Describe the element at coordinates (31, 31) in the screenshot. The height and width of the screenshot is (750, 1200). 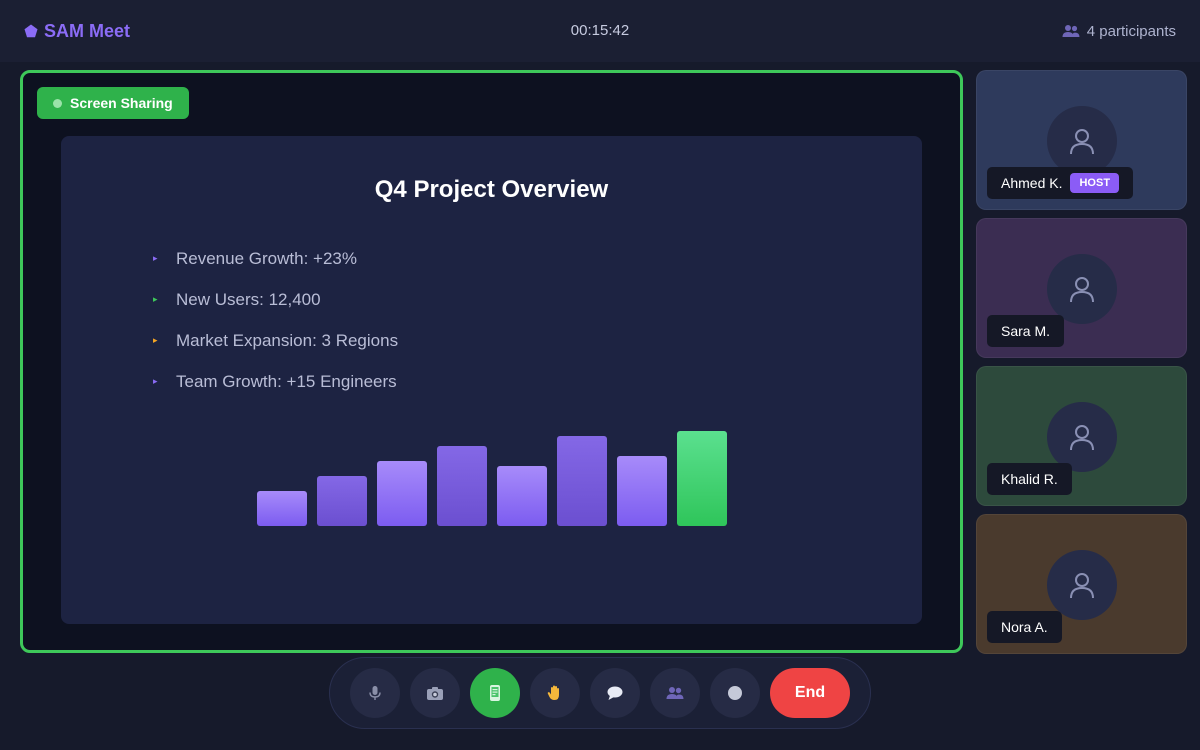
I see `pentagon-logo-icon` at that location.